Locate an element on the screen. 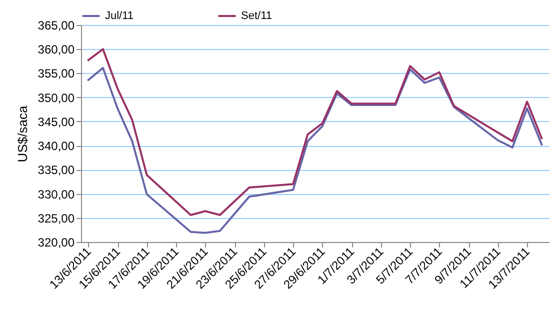 The height and width of the screenshot is (330, 550). y-axis-title: US$/saca is located at coordinates (22, 133).